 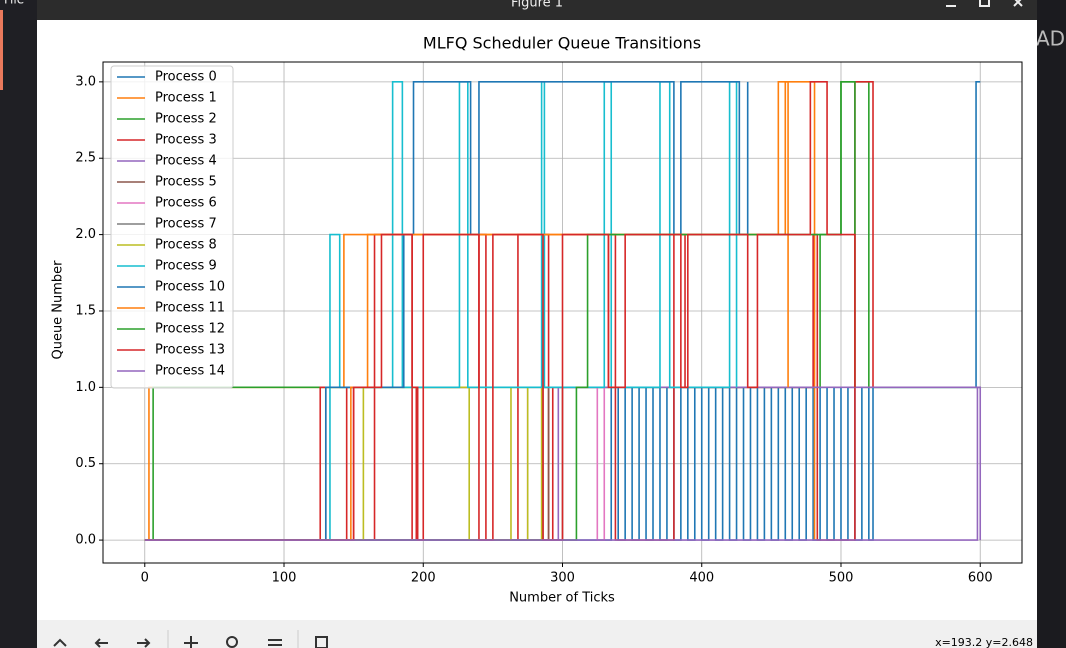 I want to click on legend-label: Process 7, so click(x=186, y=224).